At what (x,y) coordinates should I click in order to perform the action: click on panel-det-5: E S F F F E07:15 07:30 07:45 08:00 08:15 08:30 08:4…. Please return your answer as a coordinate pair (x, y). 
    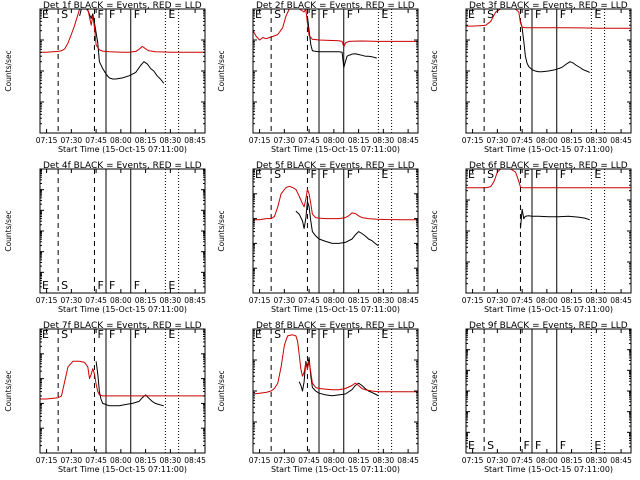
    Looking at the image, I should click on (318, 237).